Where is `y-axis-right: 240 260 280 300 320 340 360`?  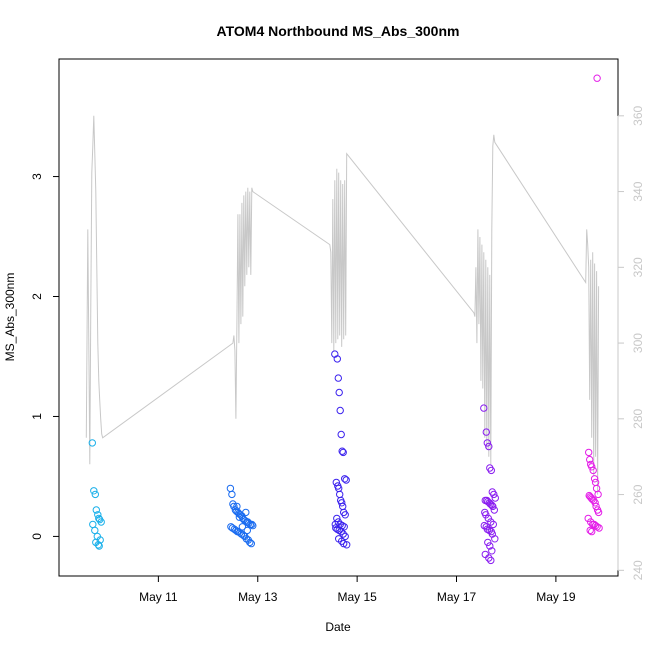 y-axis-right: 240 260 280 300 320 340 360 is located at coordinates (631, 342).